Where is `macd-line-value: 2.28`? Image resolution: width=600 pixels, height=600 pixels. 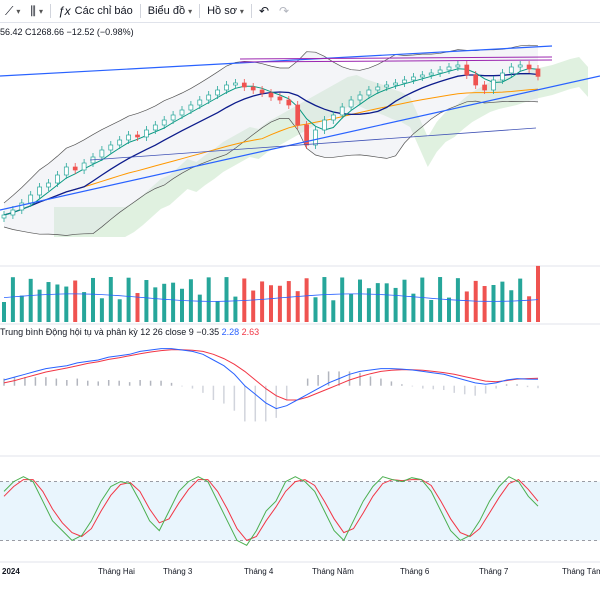
macd-line-value: 2.28 is located at coordinates (230, 332).